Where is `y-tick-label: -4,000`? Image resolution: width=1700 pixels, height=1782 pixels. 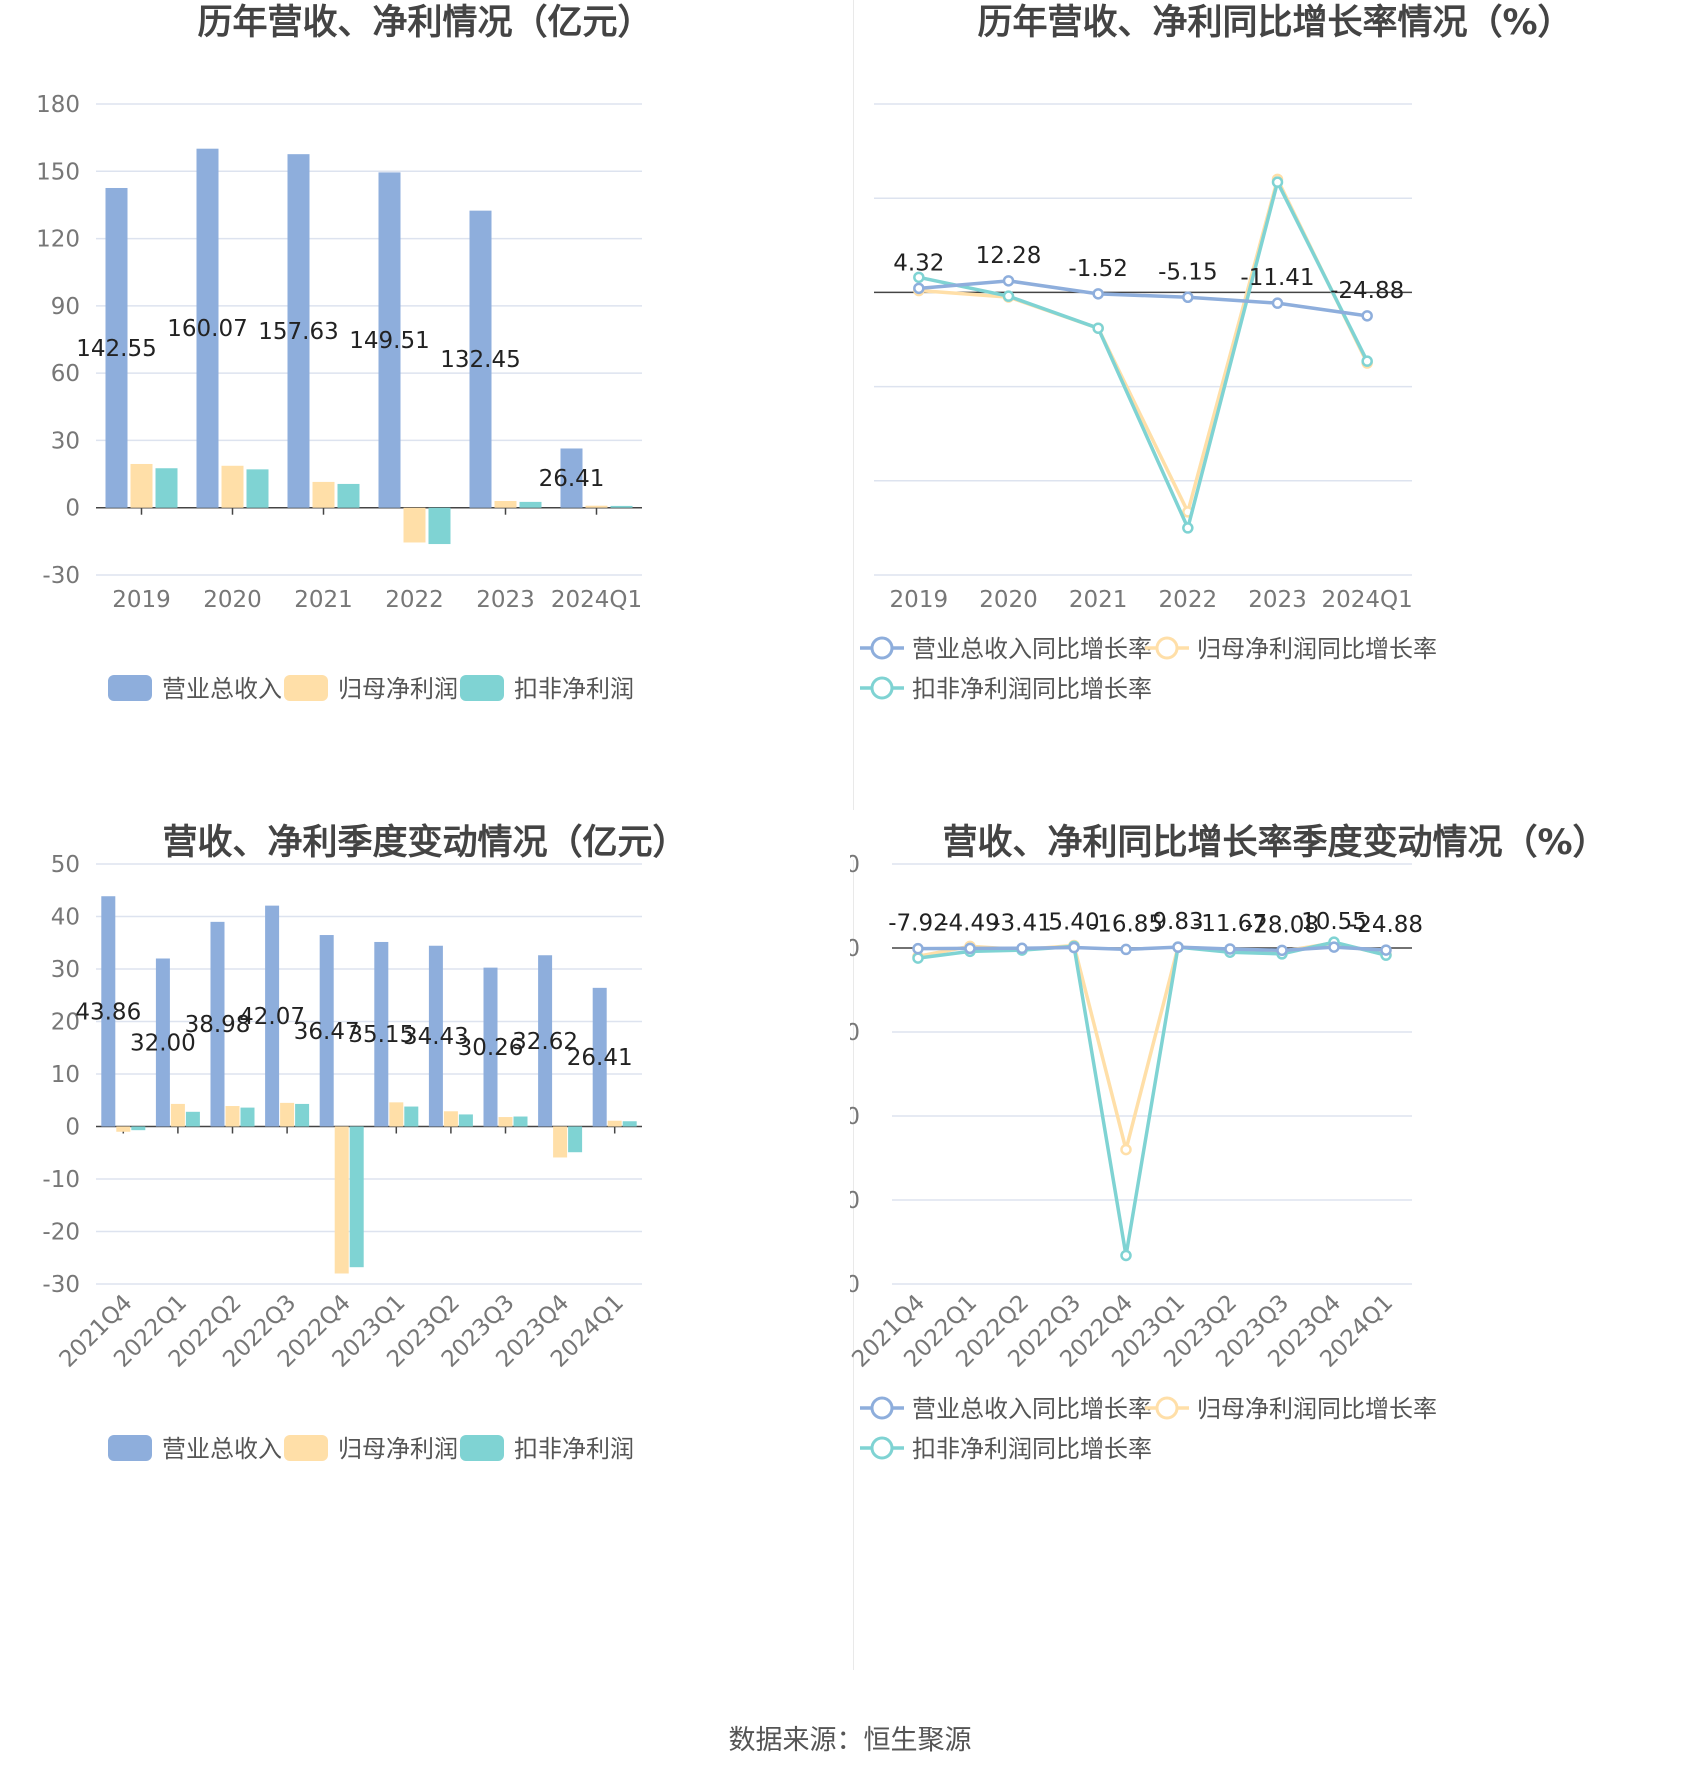 y-tick-label: -4,000 is located at coordinates (855, 1285).